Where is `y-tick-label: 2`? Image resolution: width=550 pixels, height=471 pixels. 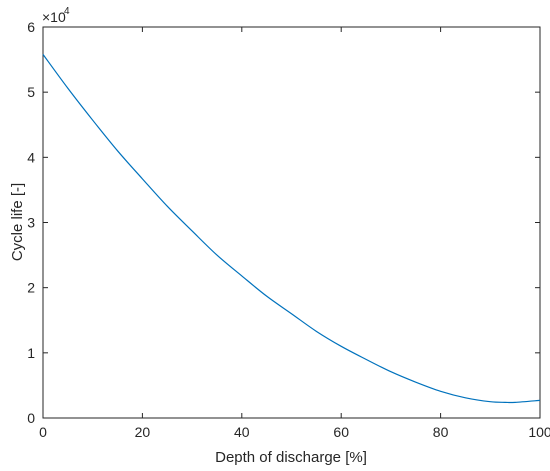
y-tick-label: 2 is located at coordinates (31, 288).